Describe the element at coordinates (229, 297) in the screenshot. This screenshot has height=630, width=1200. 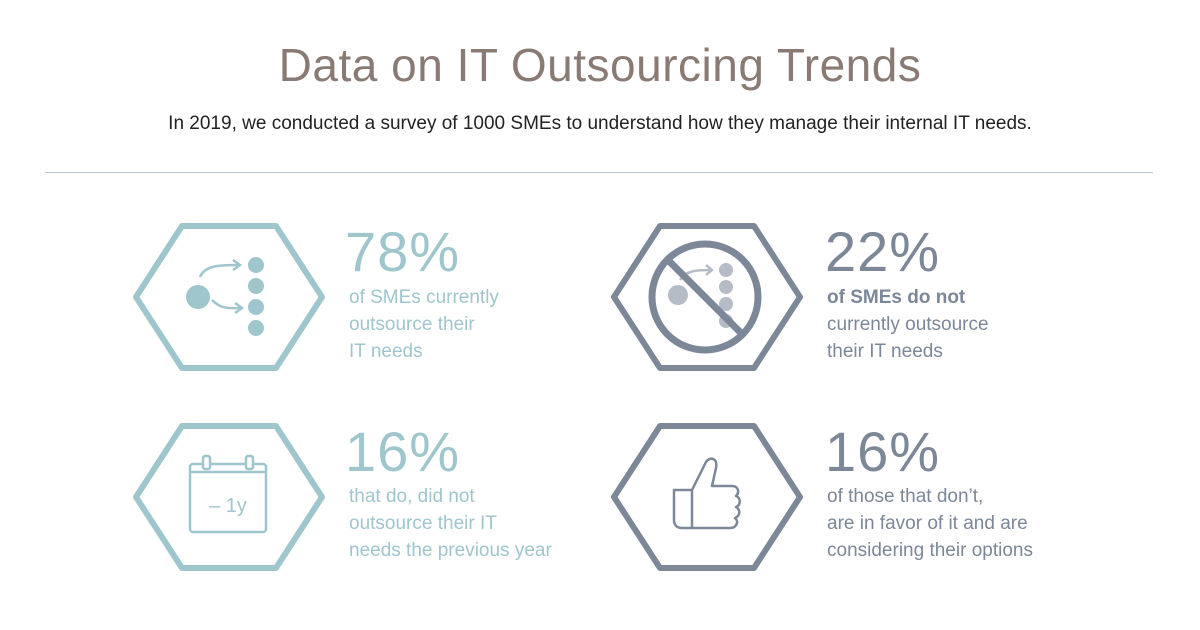
I see `outsourcing-flow-icon` at that location.